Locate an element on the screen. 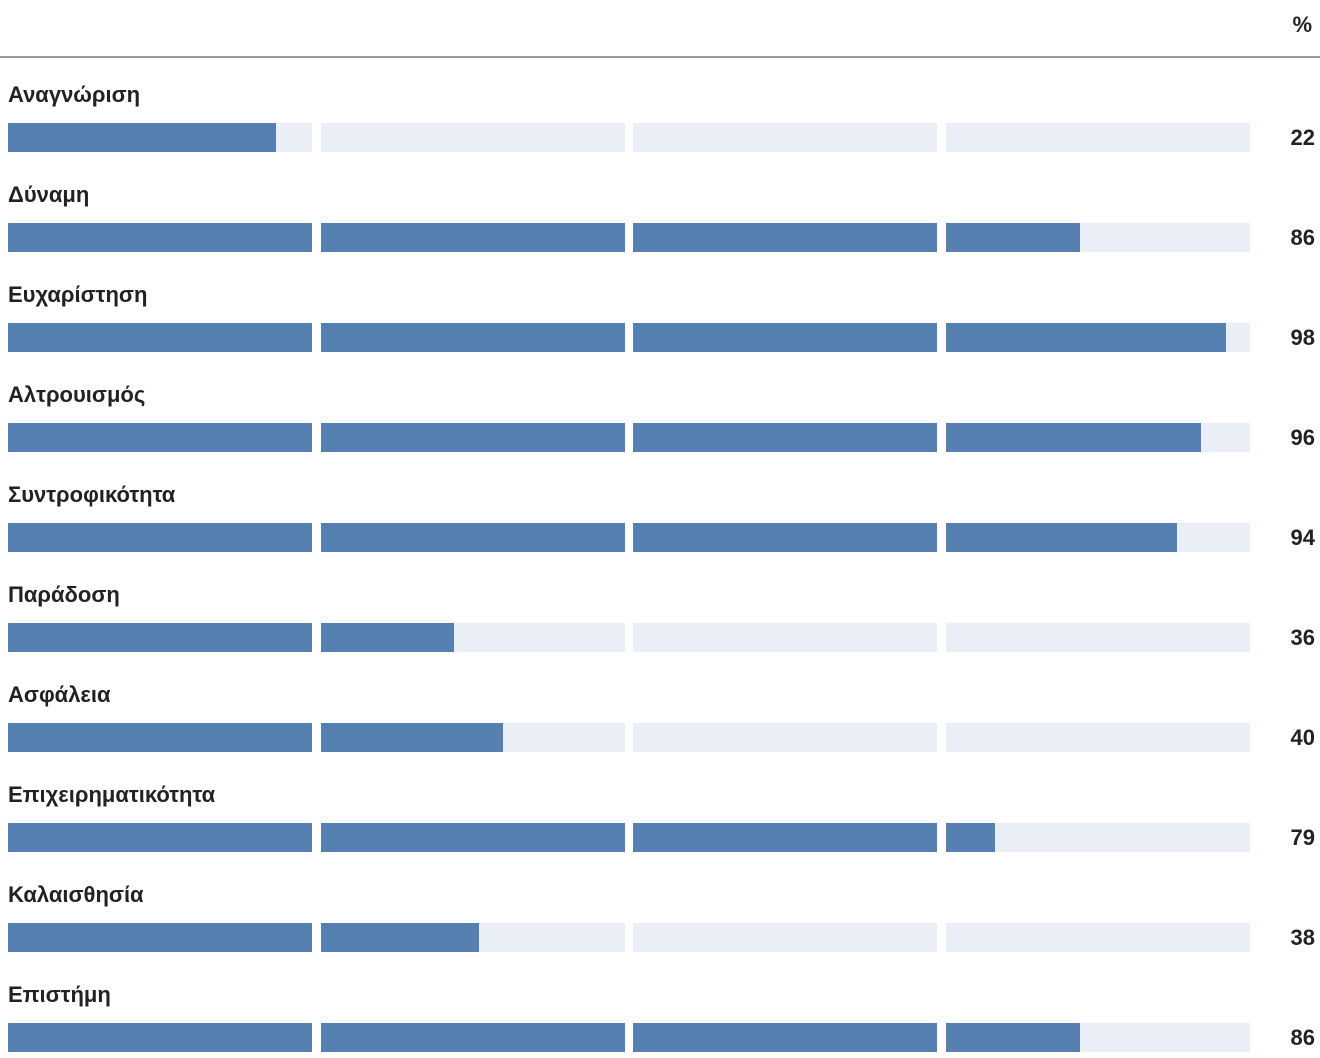 Image resolution: width=1320 pixels, height=1058 pixels. bar-row: Επιχειρηματικότητα 79 is located at coordinates (660, 808).